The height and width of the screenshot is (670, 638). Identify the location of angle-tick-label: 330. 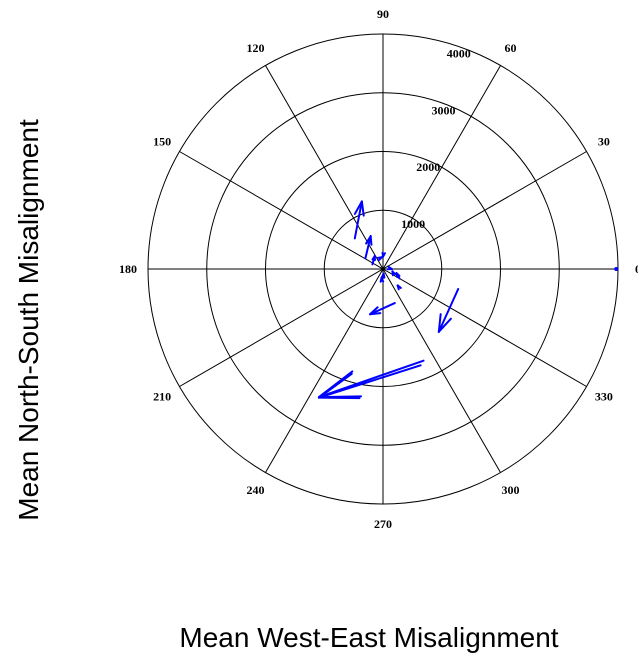
(604, 397).